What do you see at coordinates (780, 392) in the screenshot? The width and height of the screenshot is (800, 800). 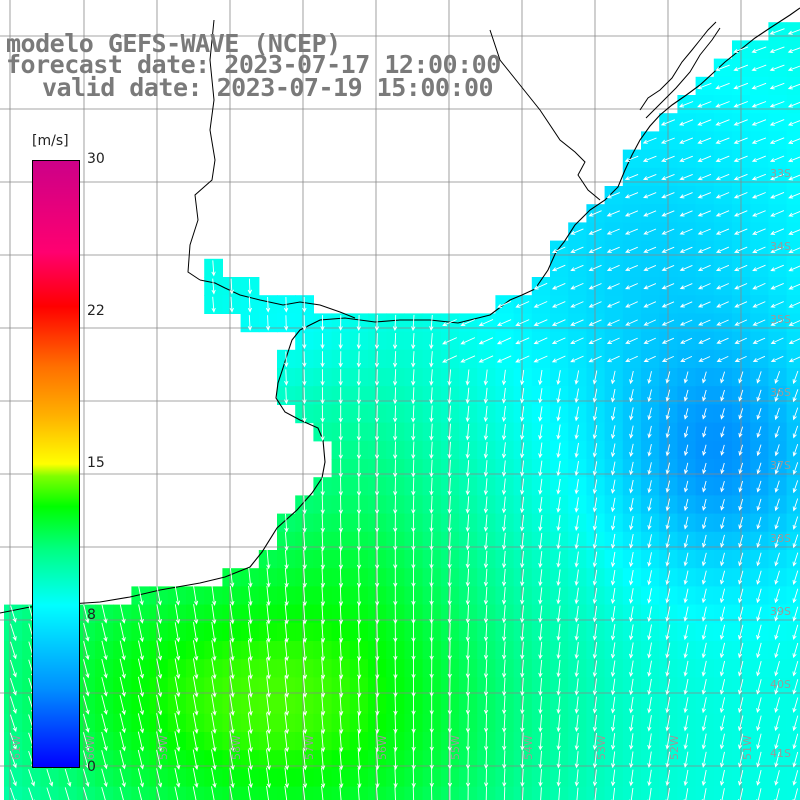 I see `latitude-label: 36S` at bounding box center [780, 392].